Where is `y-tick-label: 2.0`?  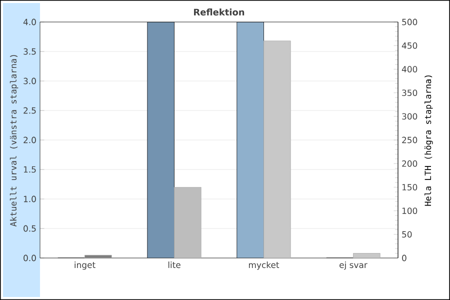 y-tick-label: 2.0 is located at coordinates (30, 140).